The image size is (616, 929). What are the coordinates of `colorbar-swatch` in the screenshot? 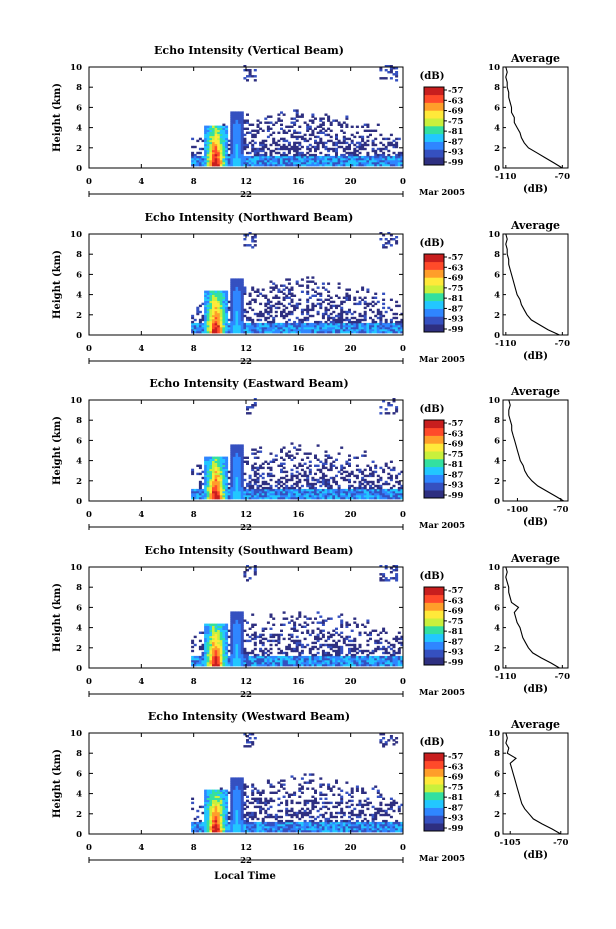 It's located at (434, 653).